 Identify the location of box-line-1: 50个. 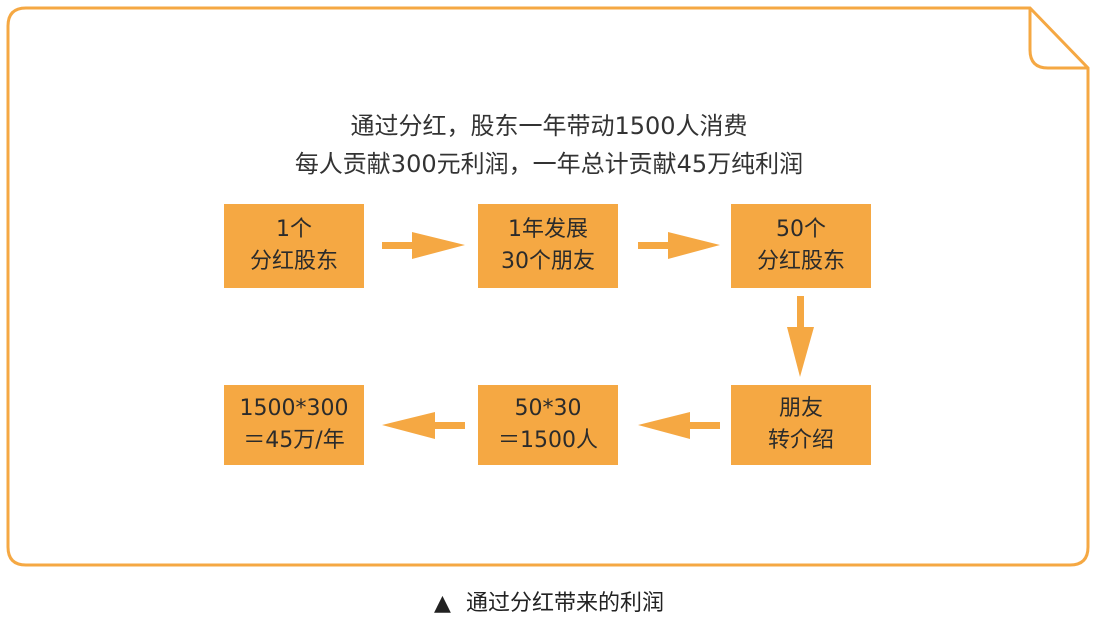
(801, 229).